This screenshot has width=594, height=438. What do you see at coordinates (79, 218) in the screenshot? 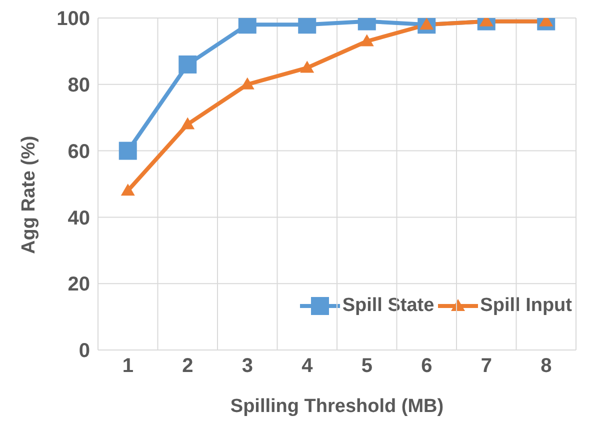
I see `y-tick-label: 40` at bounding box center [79, 218].